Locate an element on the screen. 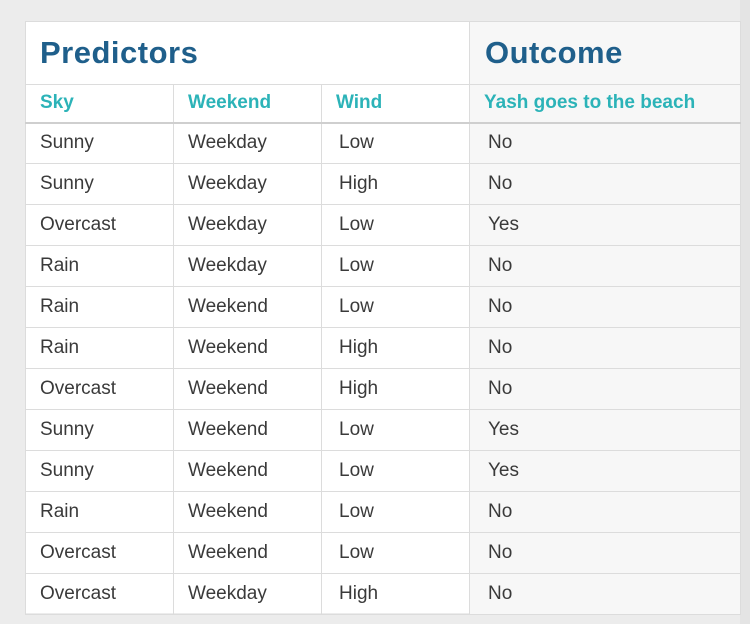 Image resolution: width=750 pixels, height=624 pixels. table-row: Rain Weekday Low No is located at coordinates (383, 266).